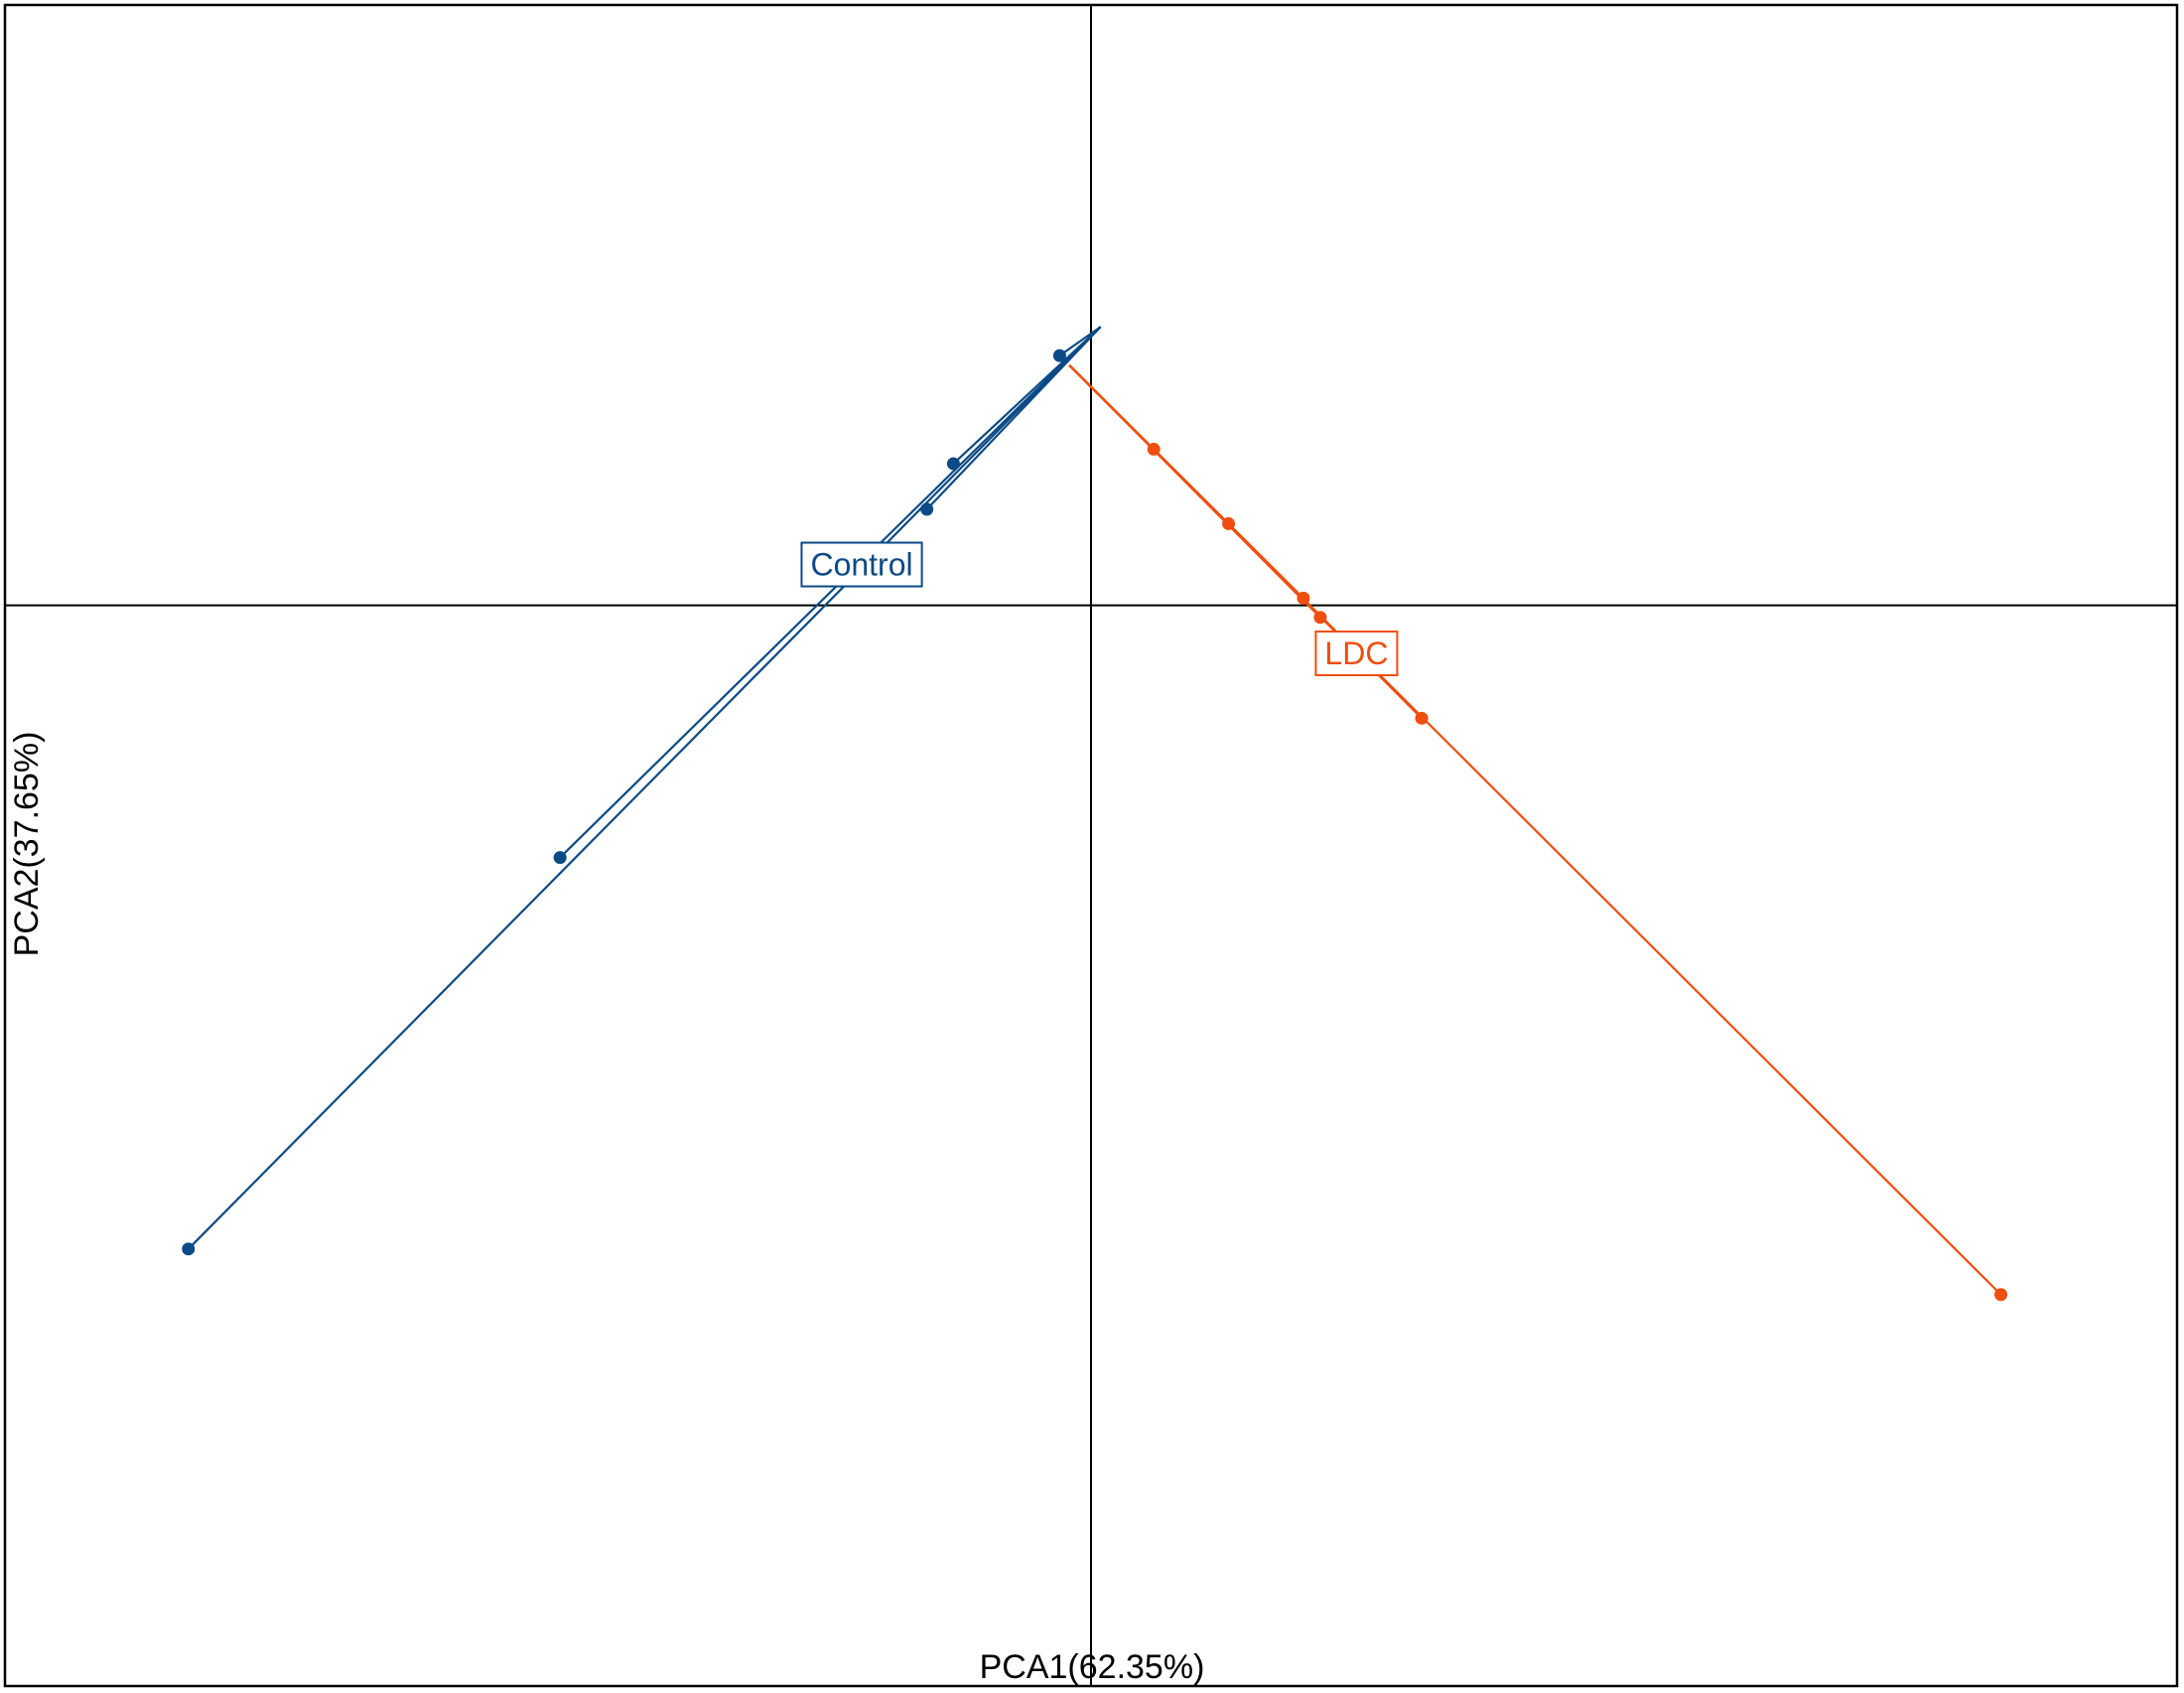 The height and width of the screenshot is (1693, 2184). Describe the element at coordinates (1099, 609) in the screenshot. I see `group-label-layer: Control LDC` at that location.